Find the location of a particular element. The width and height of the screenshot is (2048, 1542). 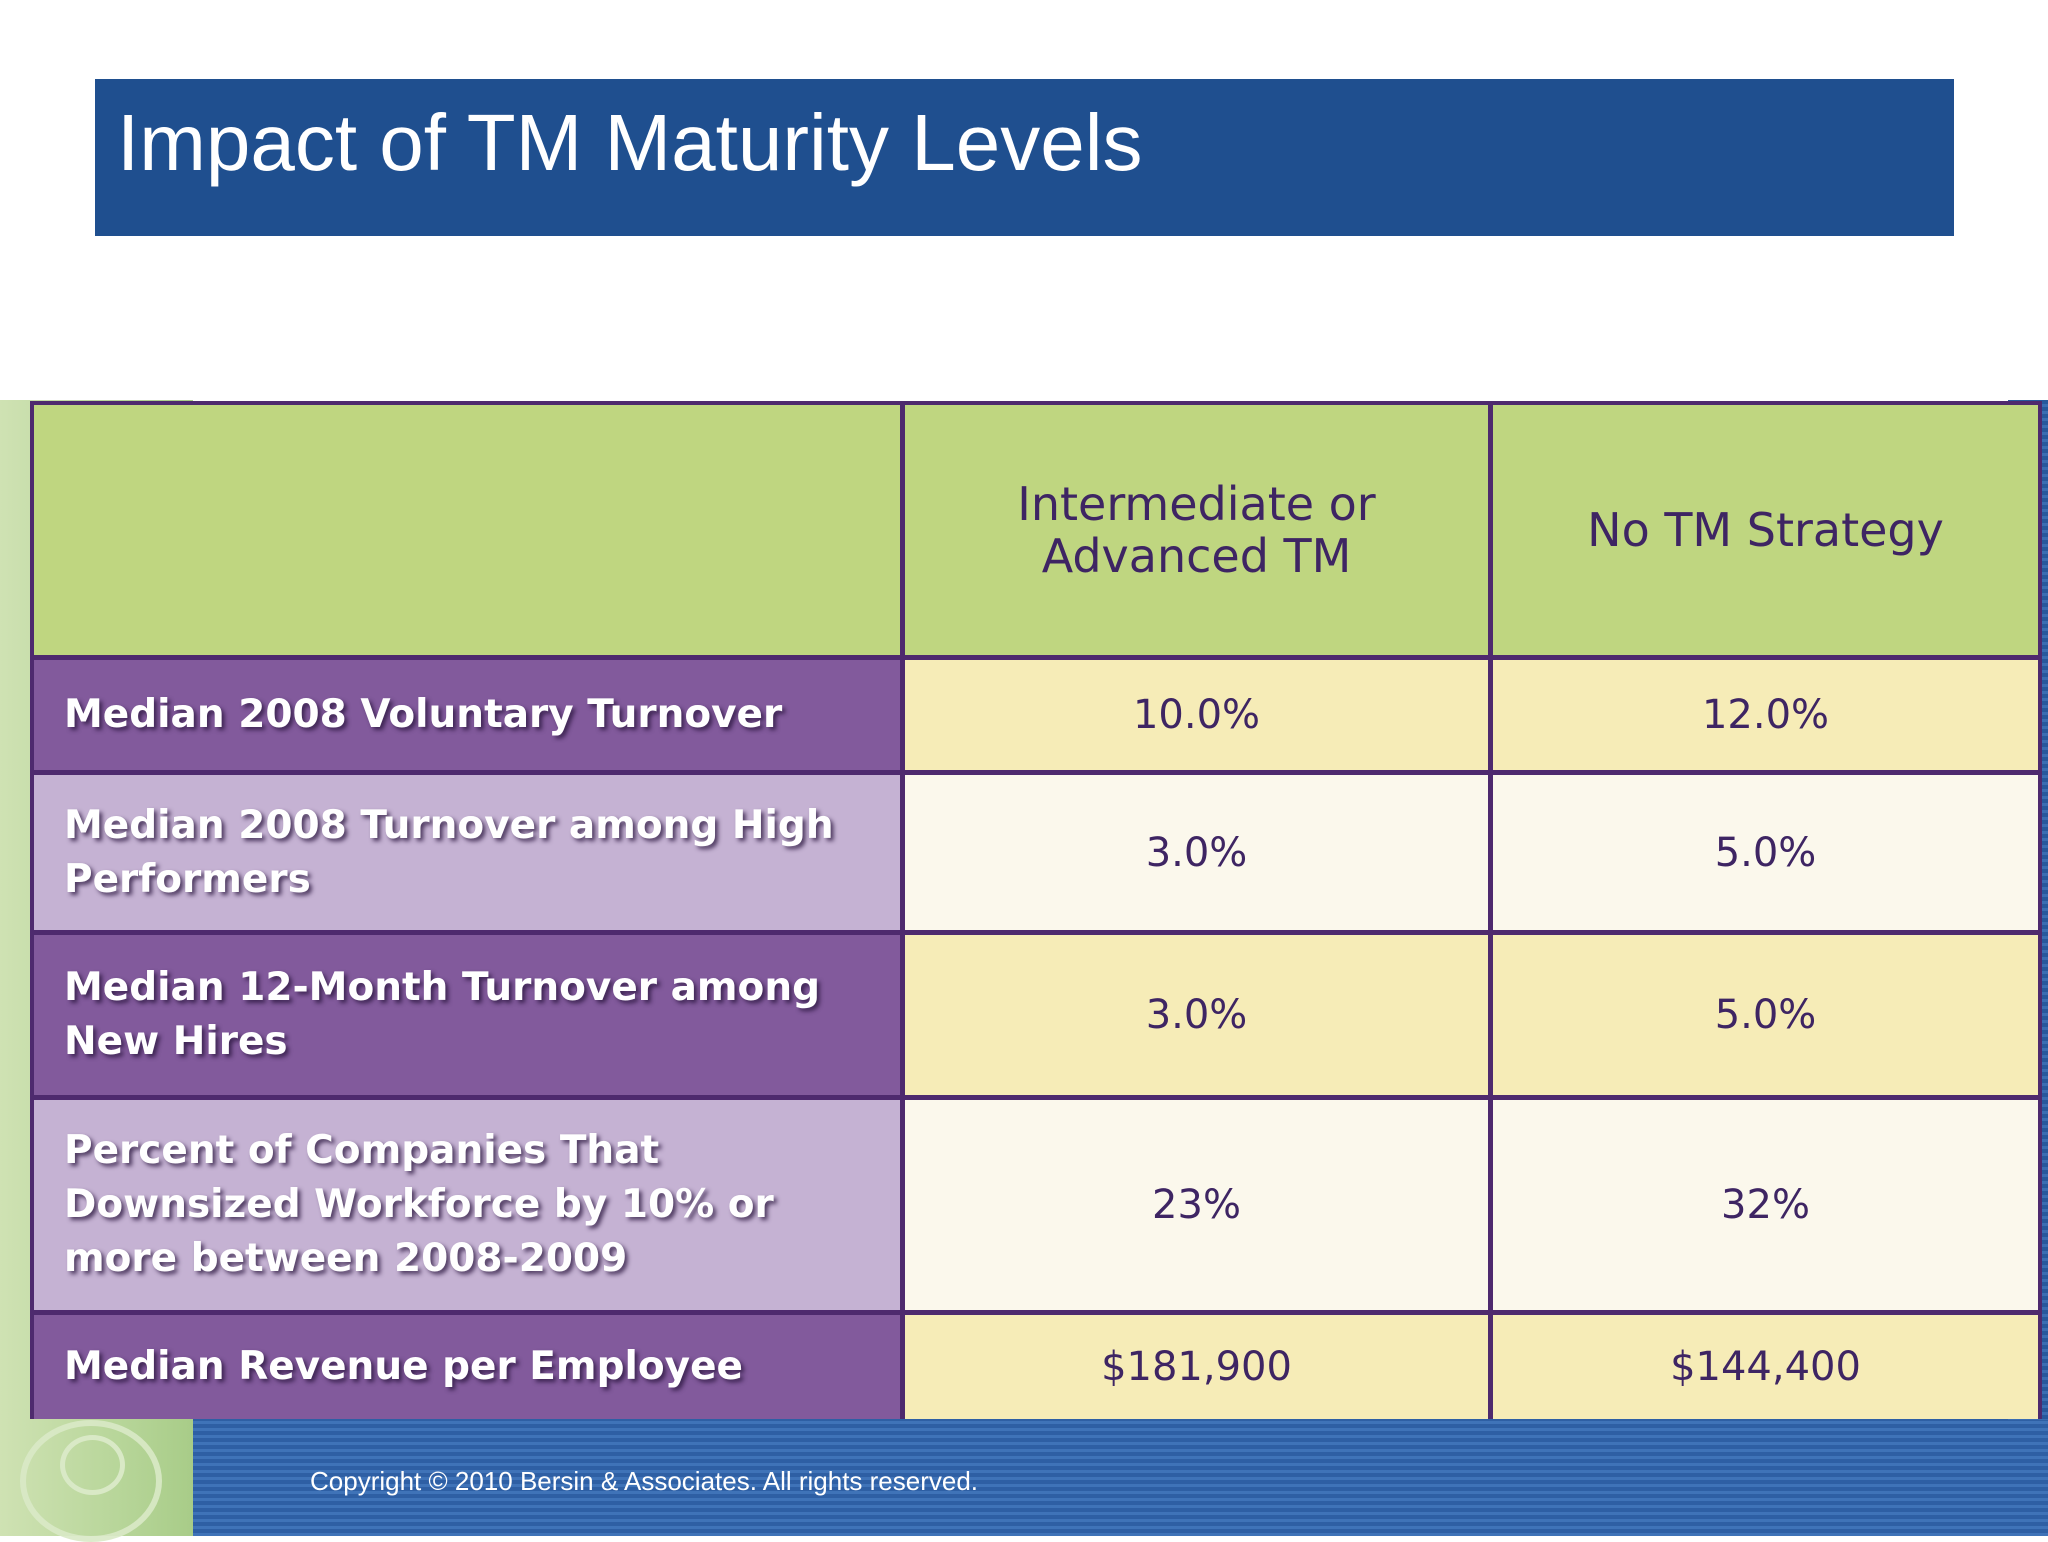

decorative-swirl-inner is located at coordinates (92, 1465).